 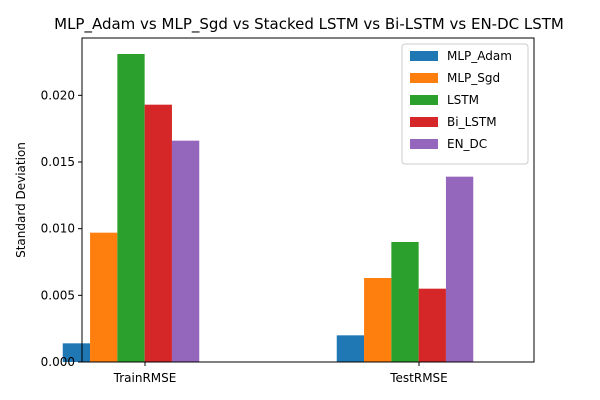 I want to click on bar-bi-lstm-testrmse, so click(x=432, y=325).